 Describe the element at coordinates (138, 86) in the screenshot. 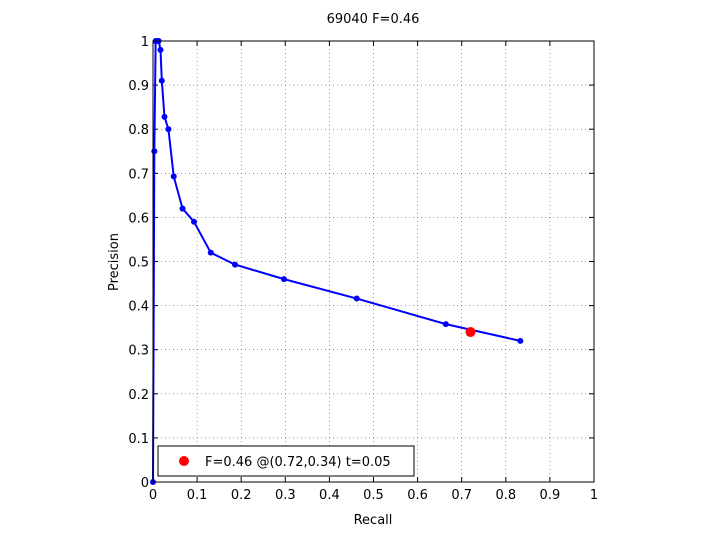

I see `y-tick-label: 0.9` at that location.